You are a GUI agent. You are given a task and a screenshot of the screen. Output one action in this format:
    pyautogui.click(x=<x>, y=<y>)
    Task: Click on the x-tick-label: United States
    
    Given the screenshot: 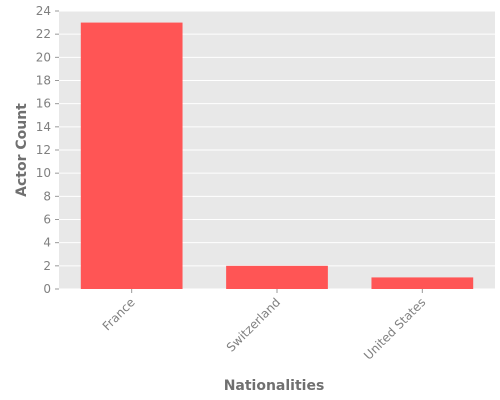 What is the action you would take?
    pyautogui.click(x=394, y=328)
    